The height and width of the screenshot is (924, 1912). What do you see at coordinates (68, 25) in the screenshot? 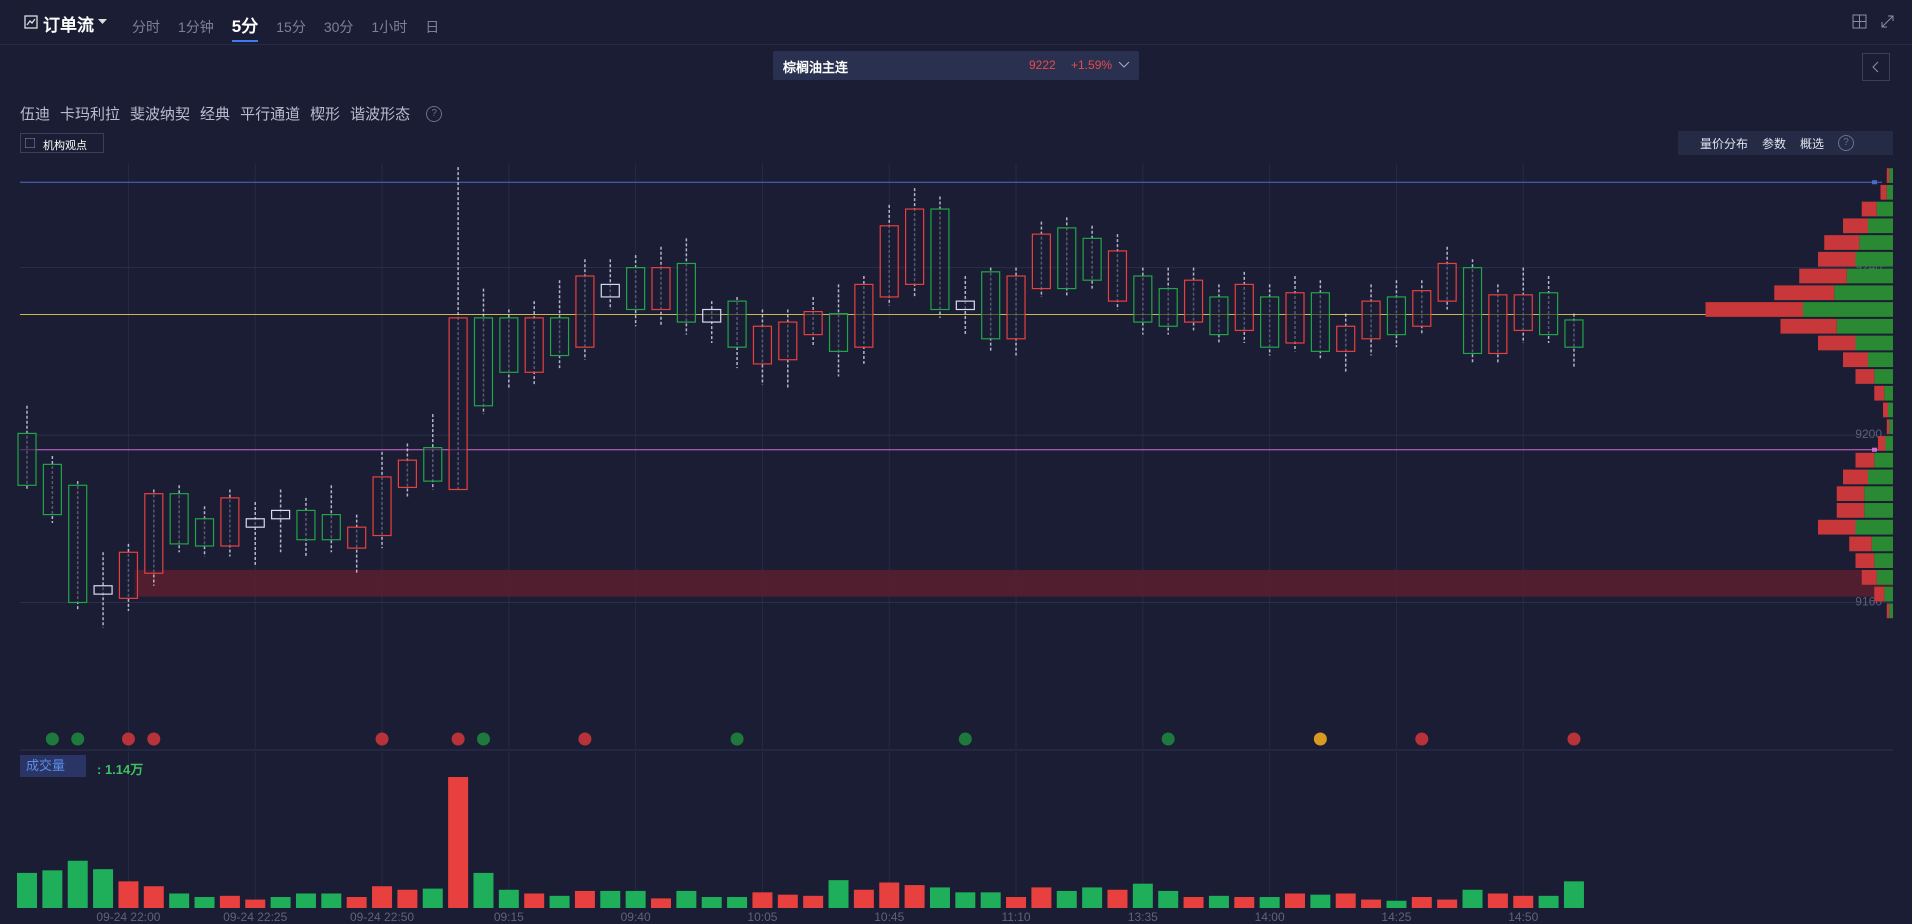
I see `mode-title: 订单流` at bounding box center [68, 25].